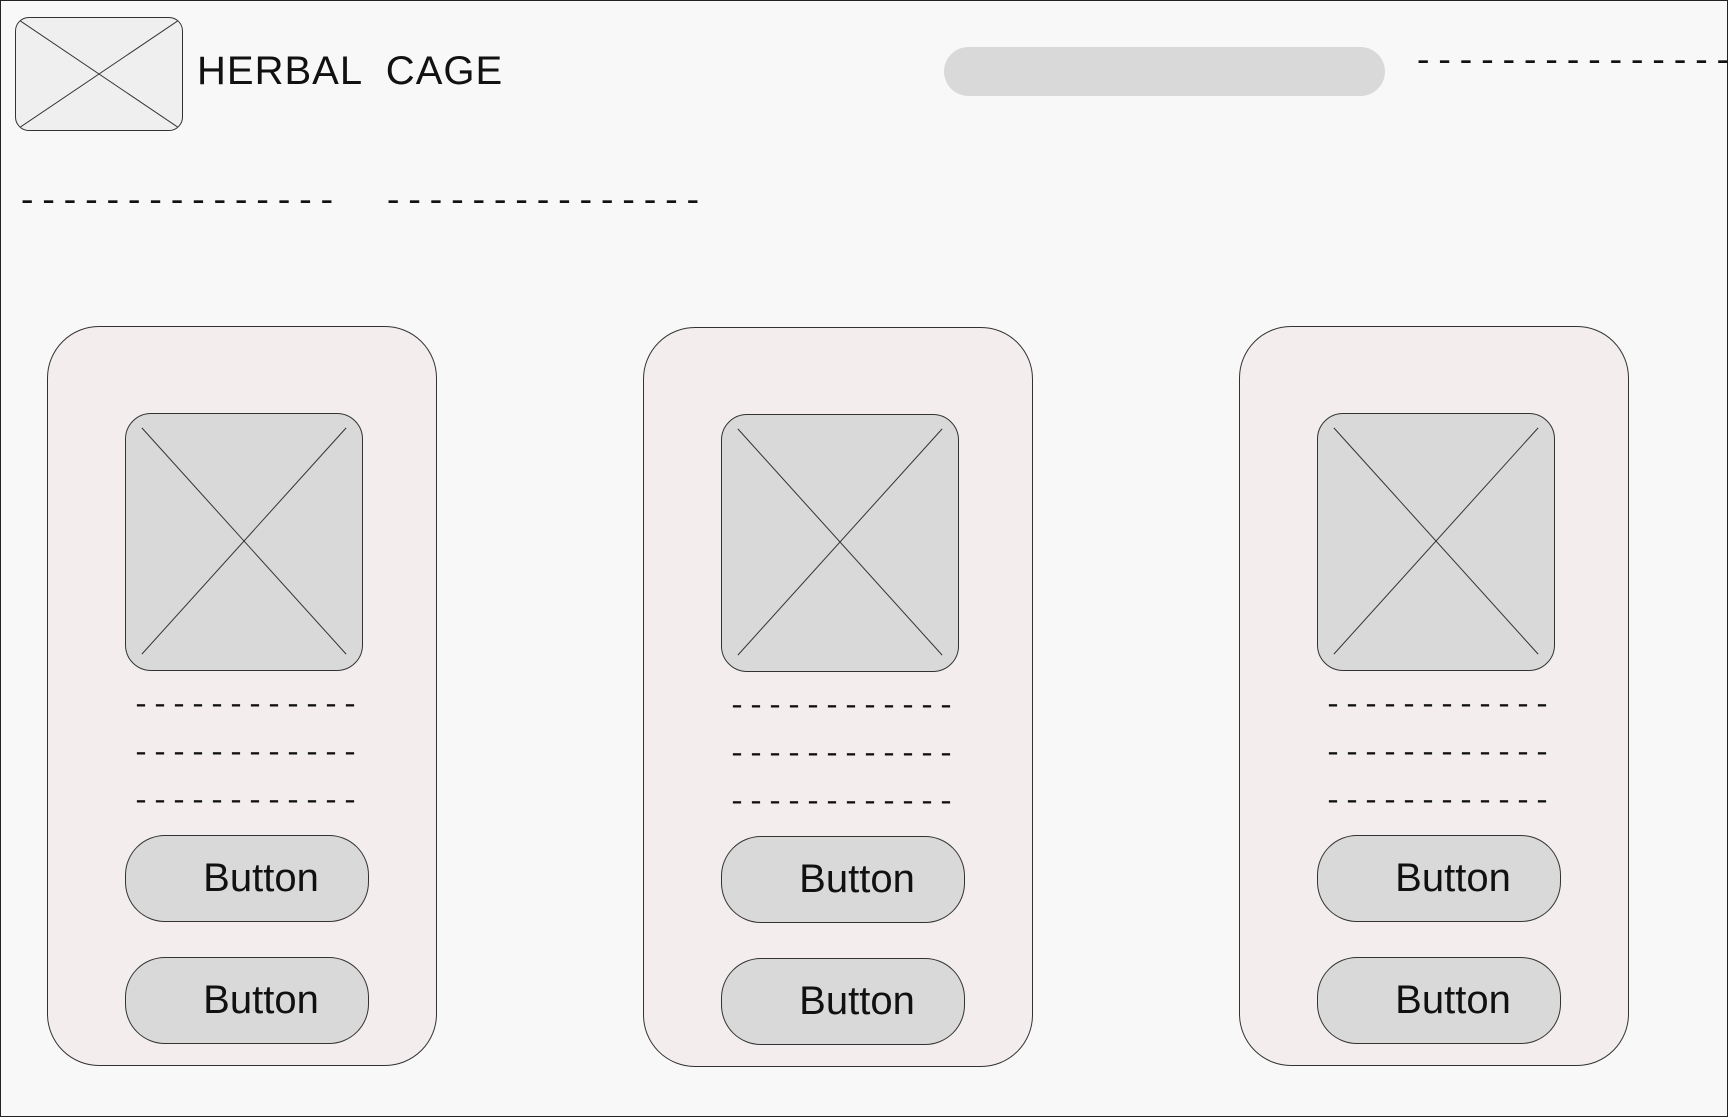  Describe the element at coordinates (350, 71) in the screenshot. I see `brand-name: HERBAL CAGE` at that location.